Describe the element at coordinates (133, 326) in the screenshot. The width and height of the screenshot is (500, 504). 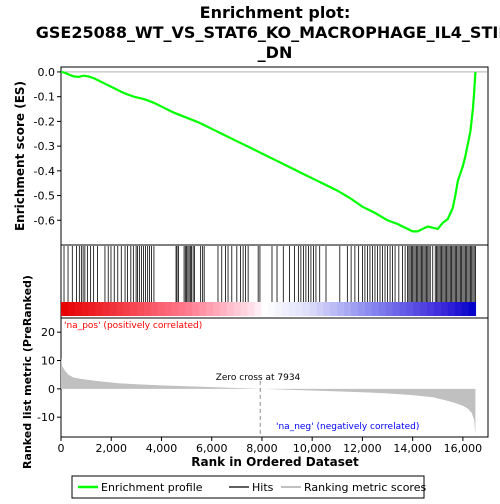
I see `pos-label: 'na_pos' (positively correlated)` at that location.